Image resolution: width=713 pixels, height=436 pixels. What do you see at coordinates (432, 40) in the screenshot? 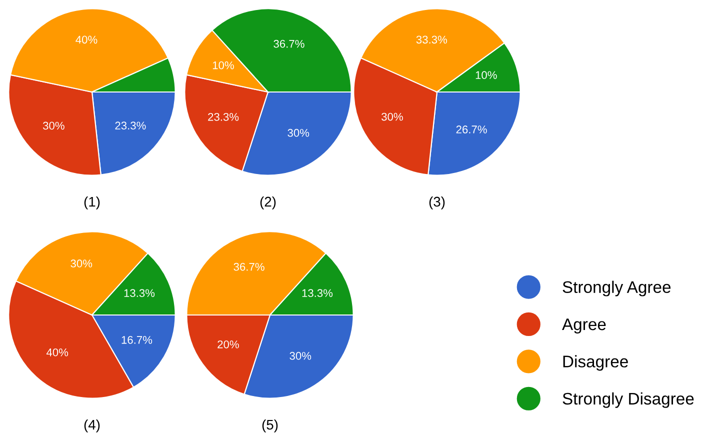
I see `data-label: 33.3%` at bounding box center [432, 40].